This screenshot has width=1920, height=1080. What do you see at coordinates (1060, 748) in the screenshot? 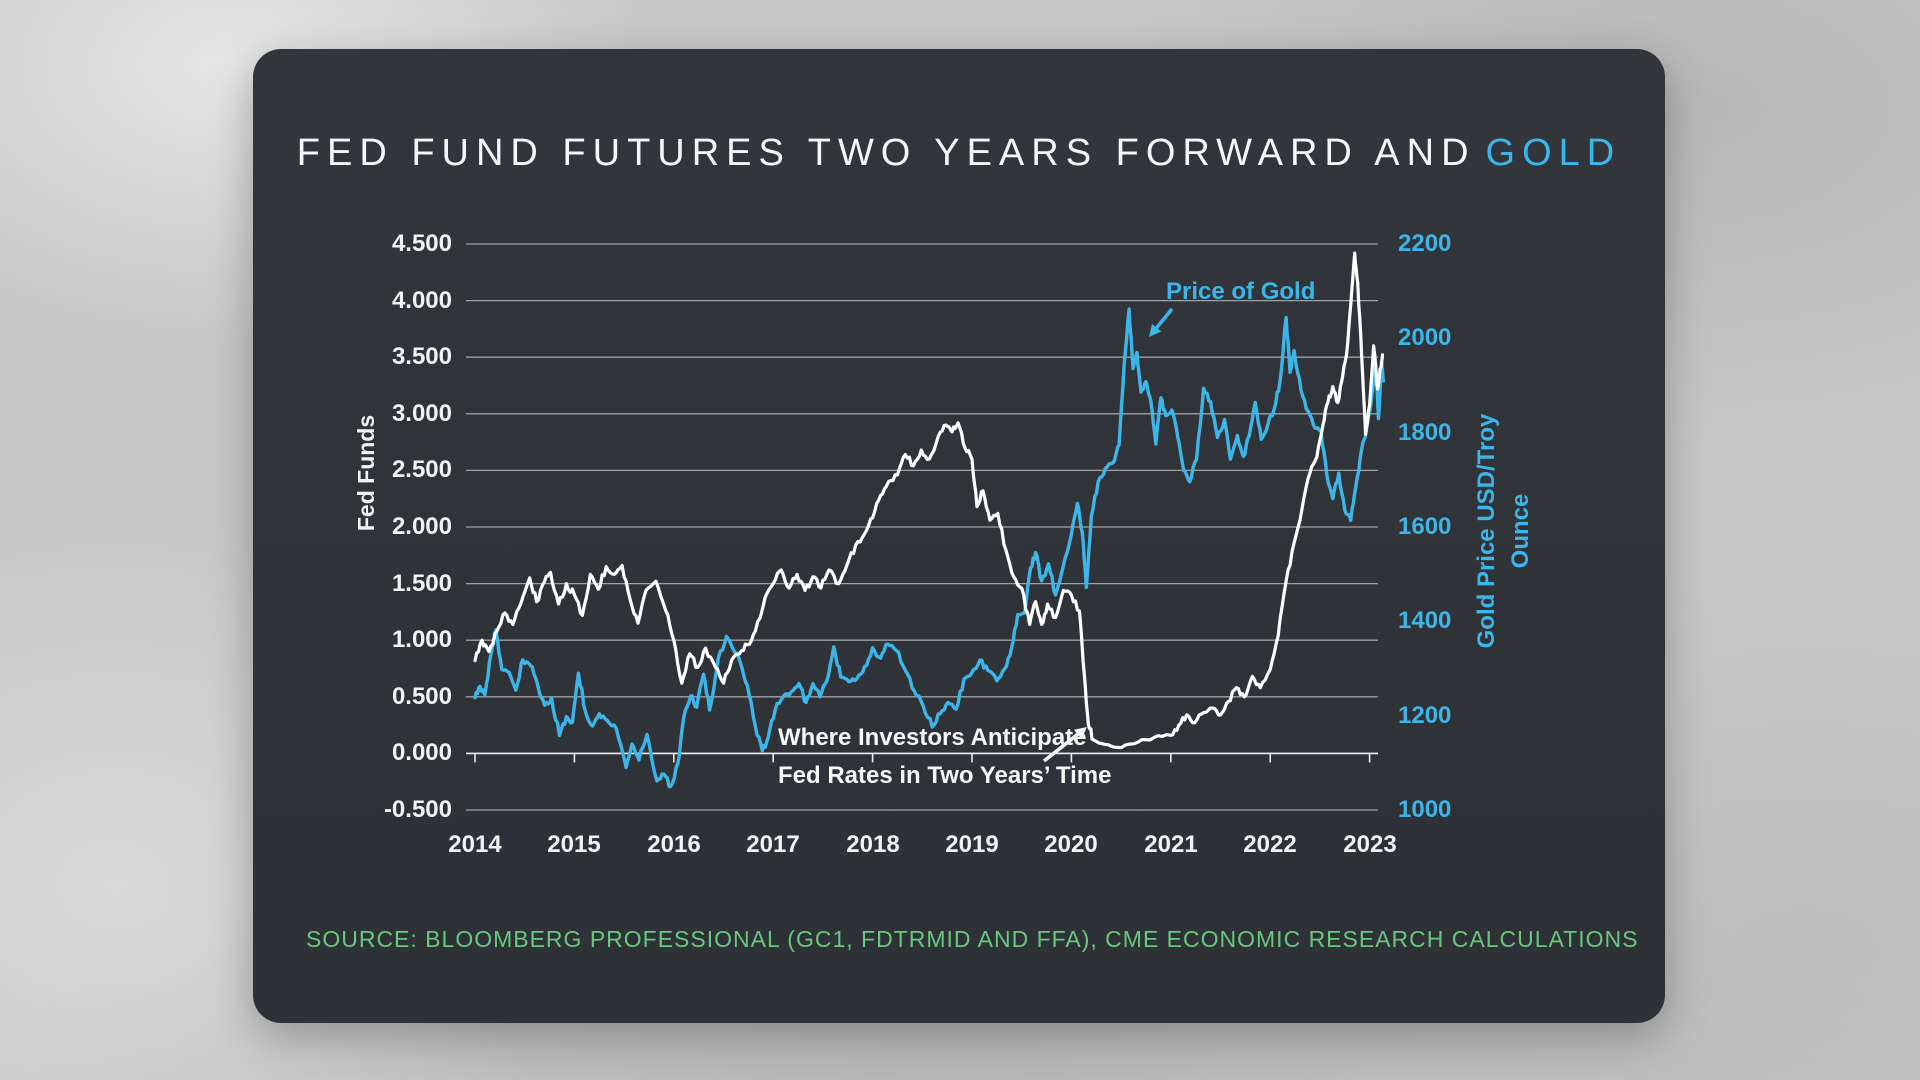
I see `fed-annotation-arrow-shaft` at bounding box center [1060, 748].